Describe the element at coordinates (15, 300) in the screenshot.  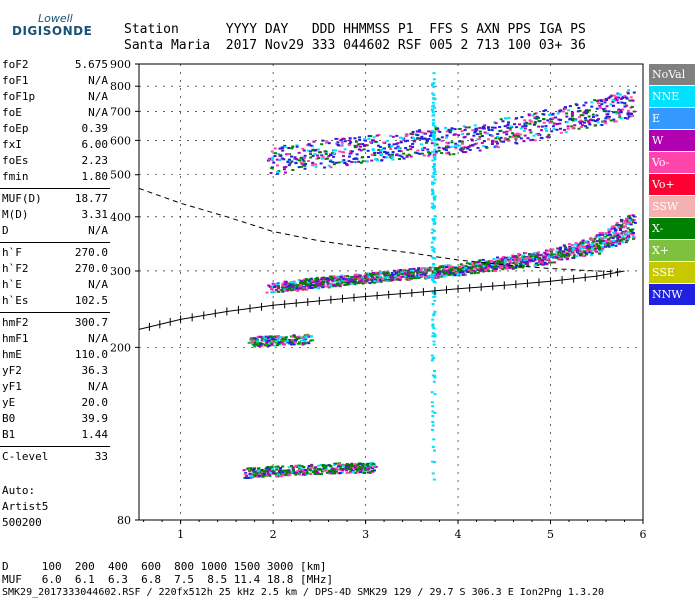
I see `param-name: h`Es` at that location.